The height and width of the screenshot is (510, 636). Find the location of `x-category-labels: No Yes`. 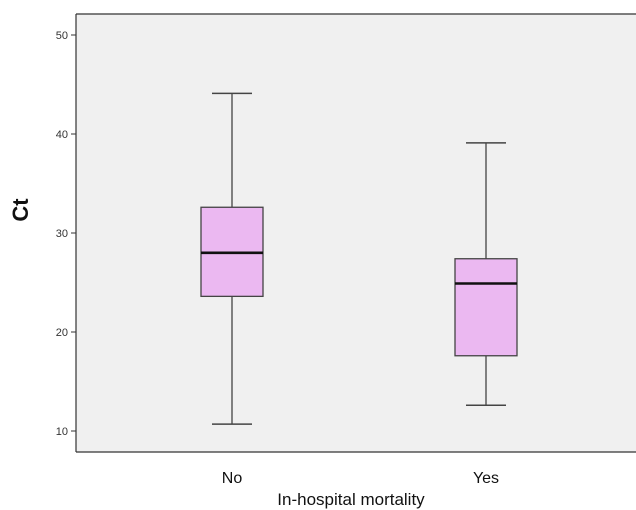

x-category-labels: No Yes is located at coordinates (360, 478).